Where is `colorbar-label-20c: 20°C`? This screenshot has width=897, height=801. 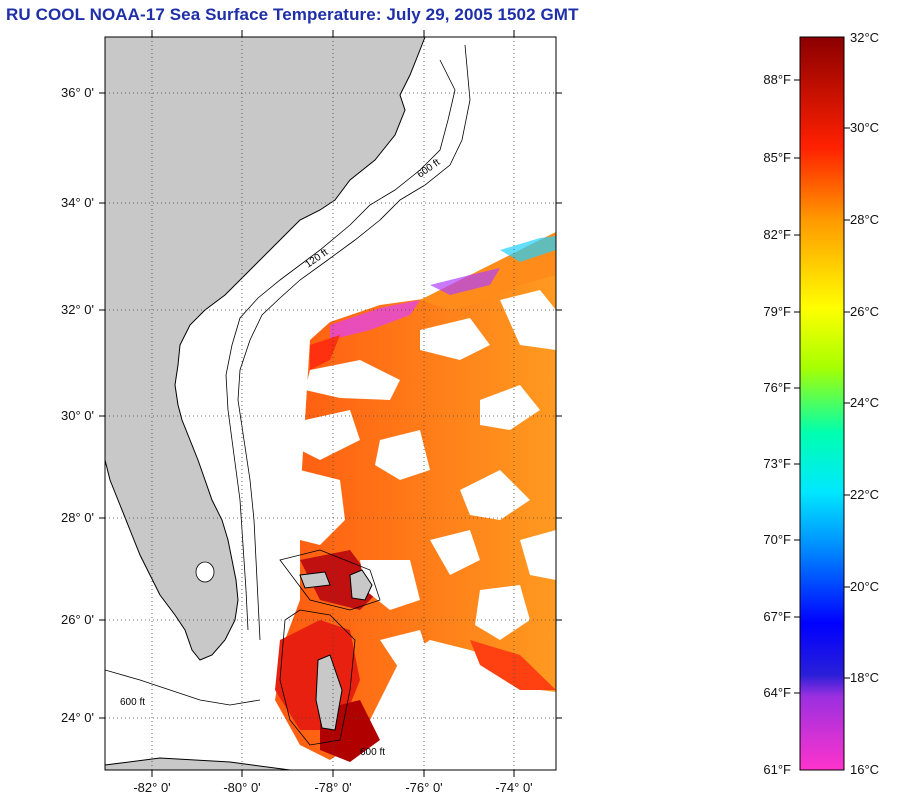
colorbar-label-20c: 20°C is located at coordinates (865, 586).